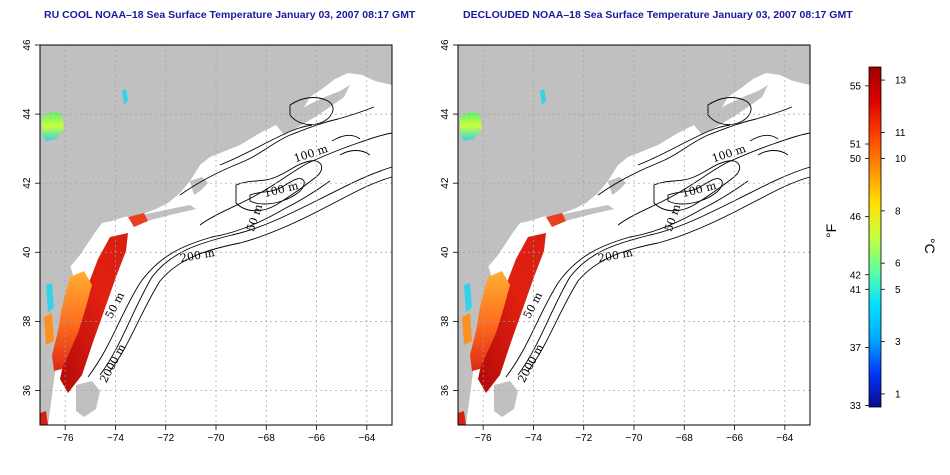  What do you see at coordinates (898, 264) in the screenshot?
I see `celsius-tick-label: 6` at bounding box center [898, 264].